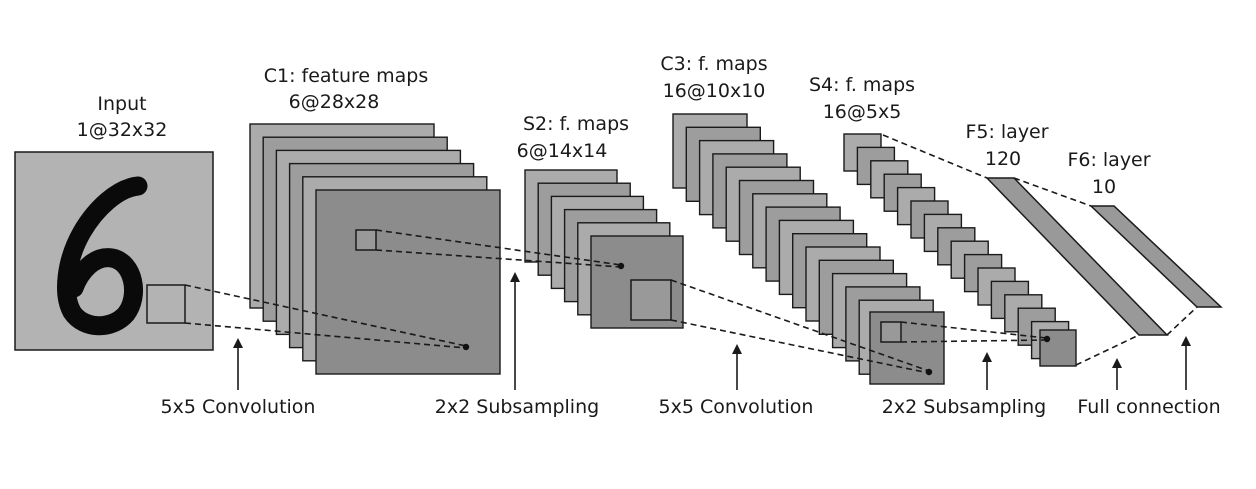  I want to click on f5-shape-label: 120, so click(1003, 159).